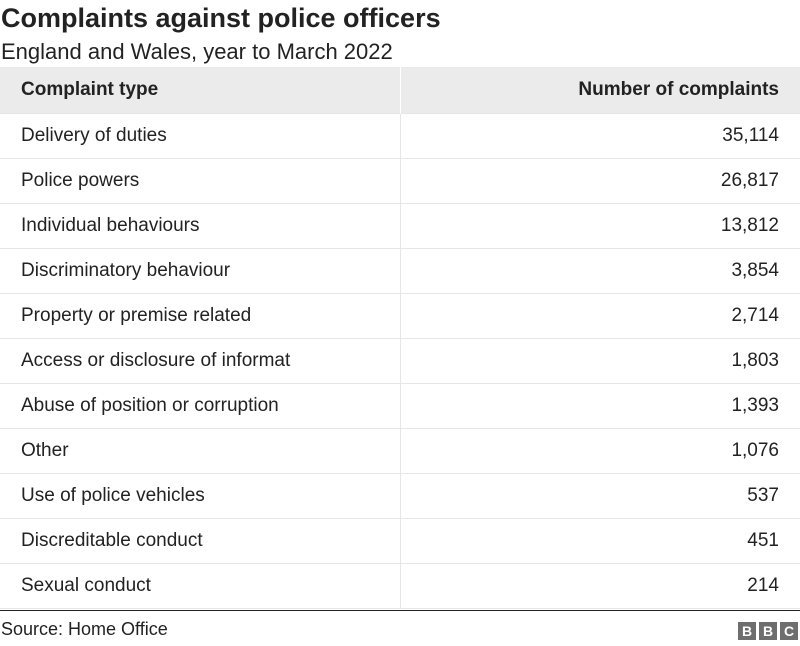 This screenshot has height=646, width=800. What do you see at coordinates (599, 405) in the screenshot?
I see `complaint-count-cell: 1,393` at bounding box center [599, 405].